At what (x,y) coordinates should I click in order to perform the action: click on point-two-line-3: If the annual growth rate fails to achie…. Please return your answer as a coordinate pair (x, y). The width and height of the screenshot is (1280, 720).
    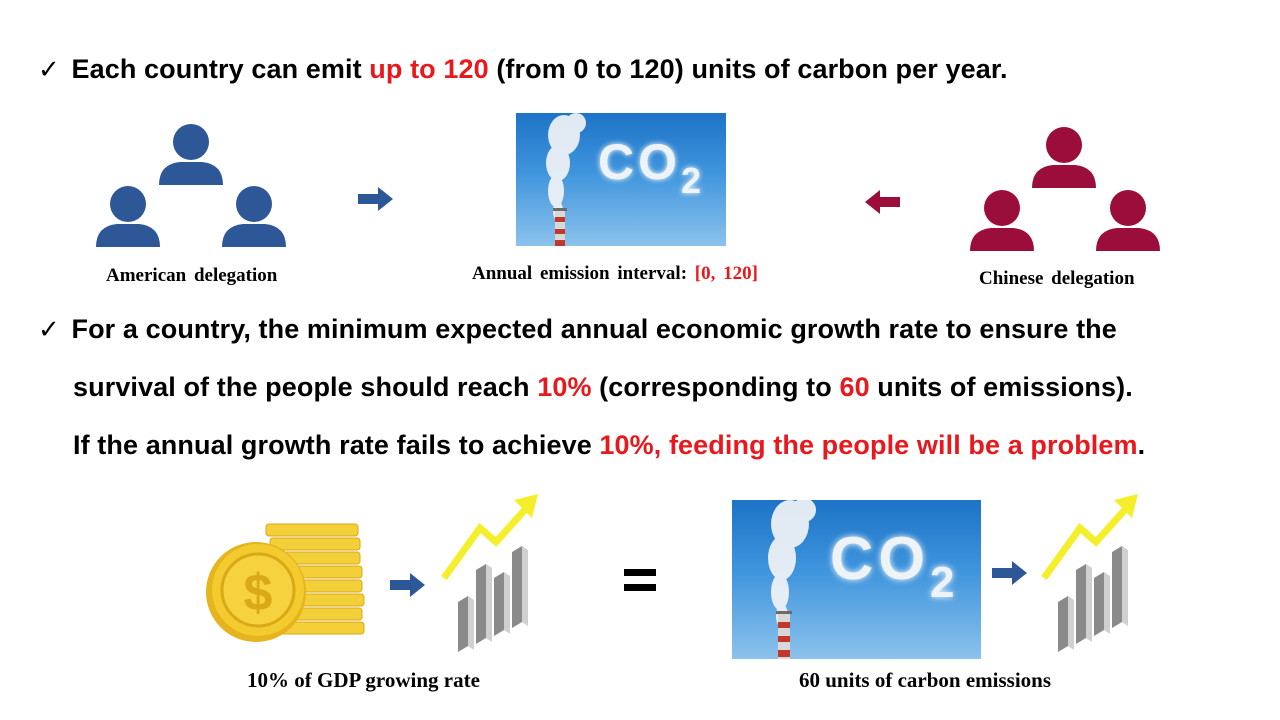
    Looking at the image, I should click on (609, 445).